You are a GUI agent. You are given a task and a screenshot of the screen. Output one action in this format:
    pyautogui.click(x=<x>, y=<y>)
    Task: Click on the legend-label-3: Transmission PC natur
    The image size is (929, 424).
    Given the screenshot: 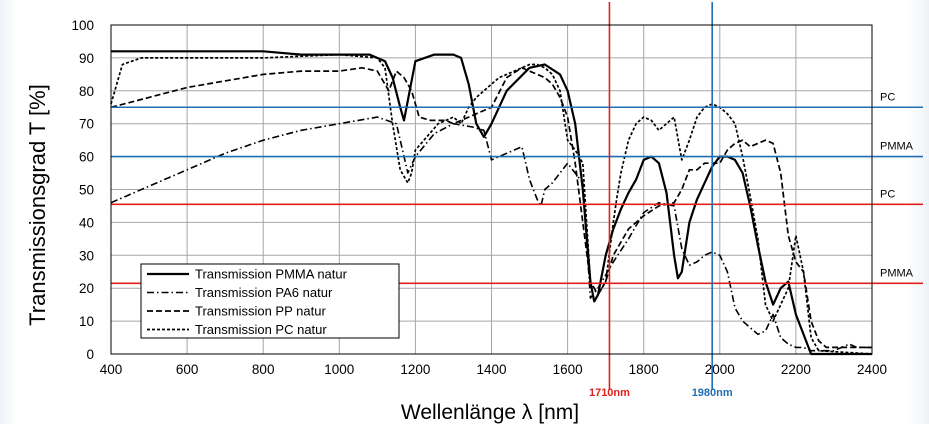 What is the action you would take?
    pyautogui.click(x=261, y=329)
    